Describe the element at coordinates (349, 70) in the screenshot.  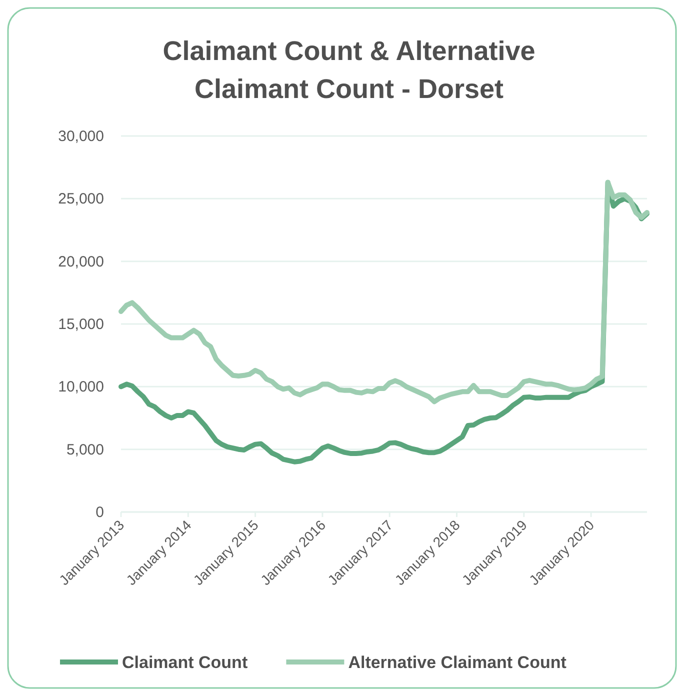
I see `chart-title: Claimant Count & Alternative Claimant Count - Dorset` at that location.